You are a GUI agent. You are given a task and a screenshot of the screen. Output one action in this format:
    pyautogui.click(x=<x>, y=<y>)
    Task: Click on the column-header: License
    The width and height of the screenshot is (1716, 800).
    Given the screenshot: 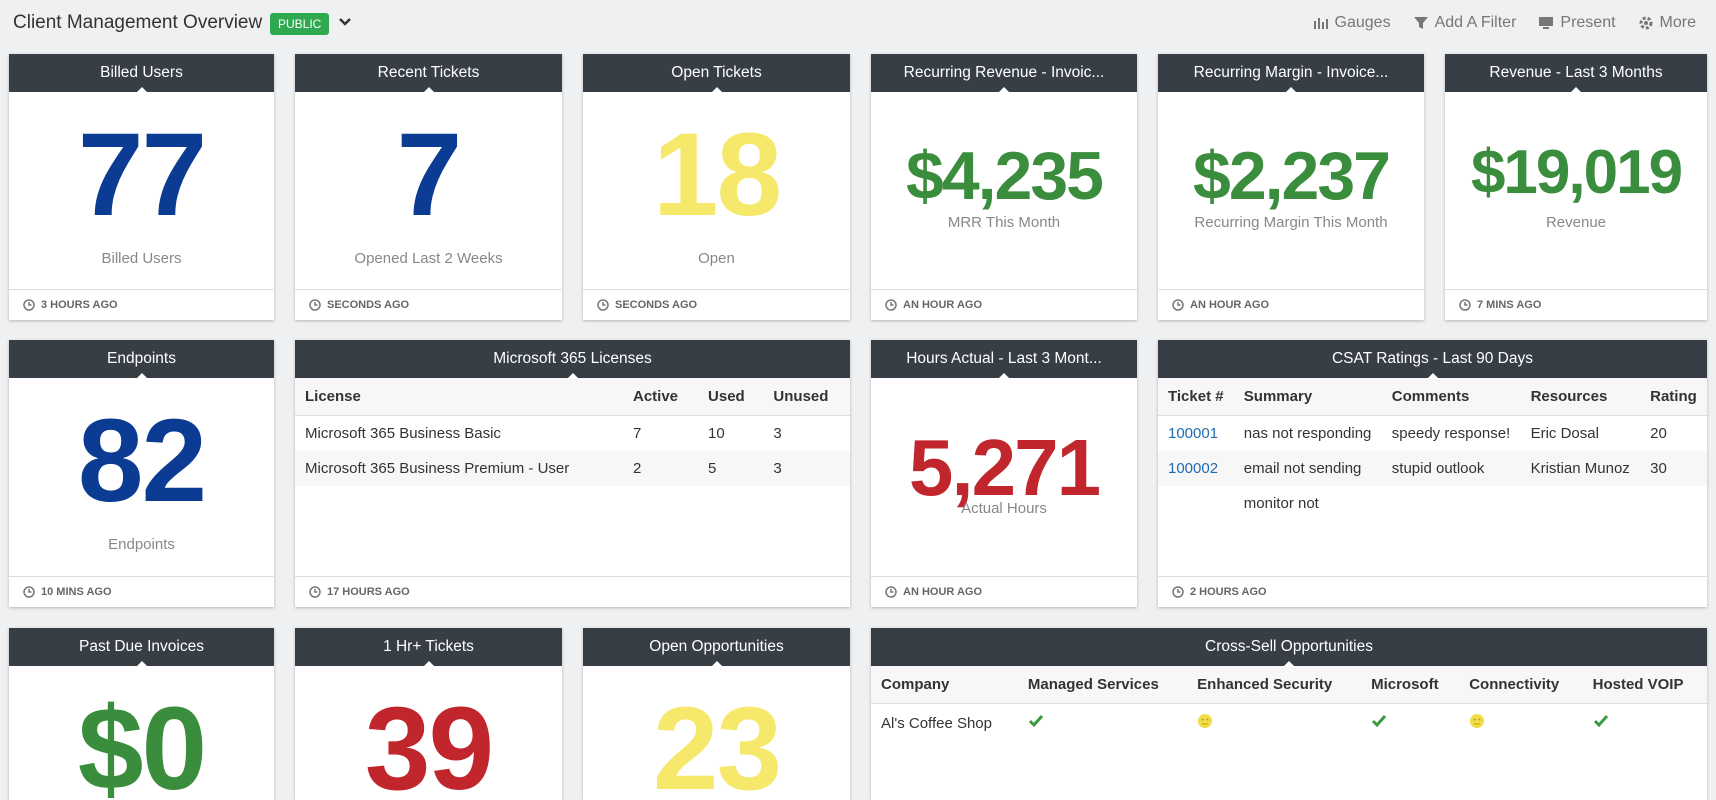 What is the action you would take?
    pyautogui.click(x=459, y=397)
    